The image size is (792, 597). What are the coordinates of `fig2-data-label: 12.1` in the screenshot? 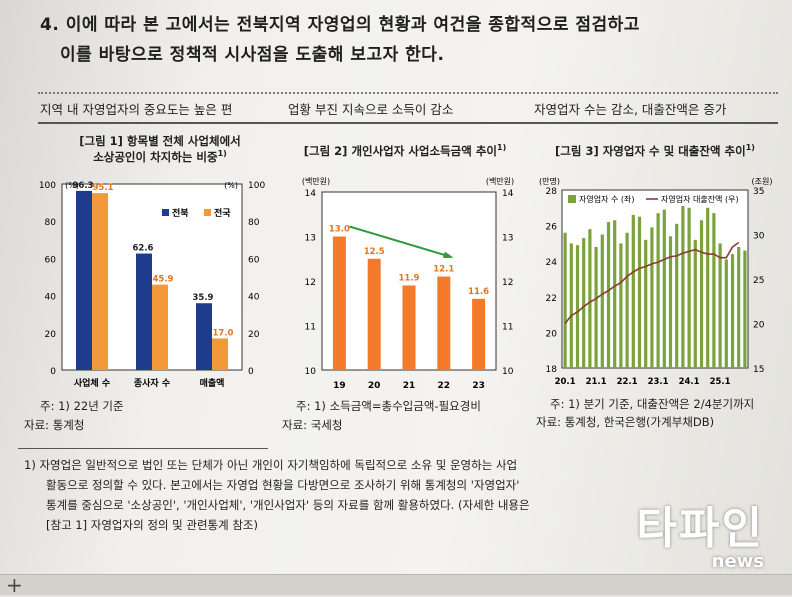 It's located at (443, 270).